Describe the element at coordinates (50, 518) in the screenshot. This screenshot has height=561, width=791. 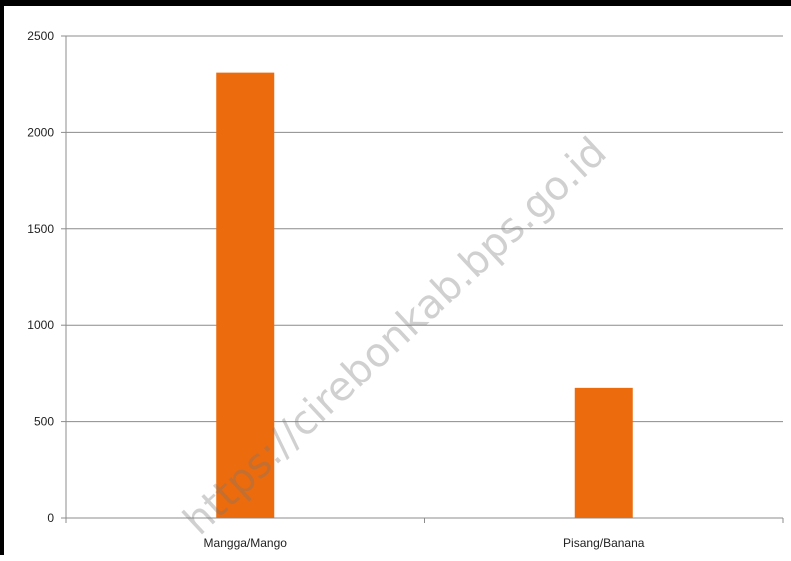
I see `y-tick-label: 0` at that location.